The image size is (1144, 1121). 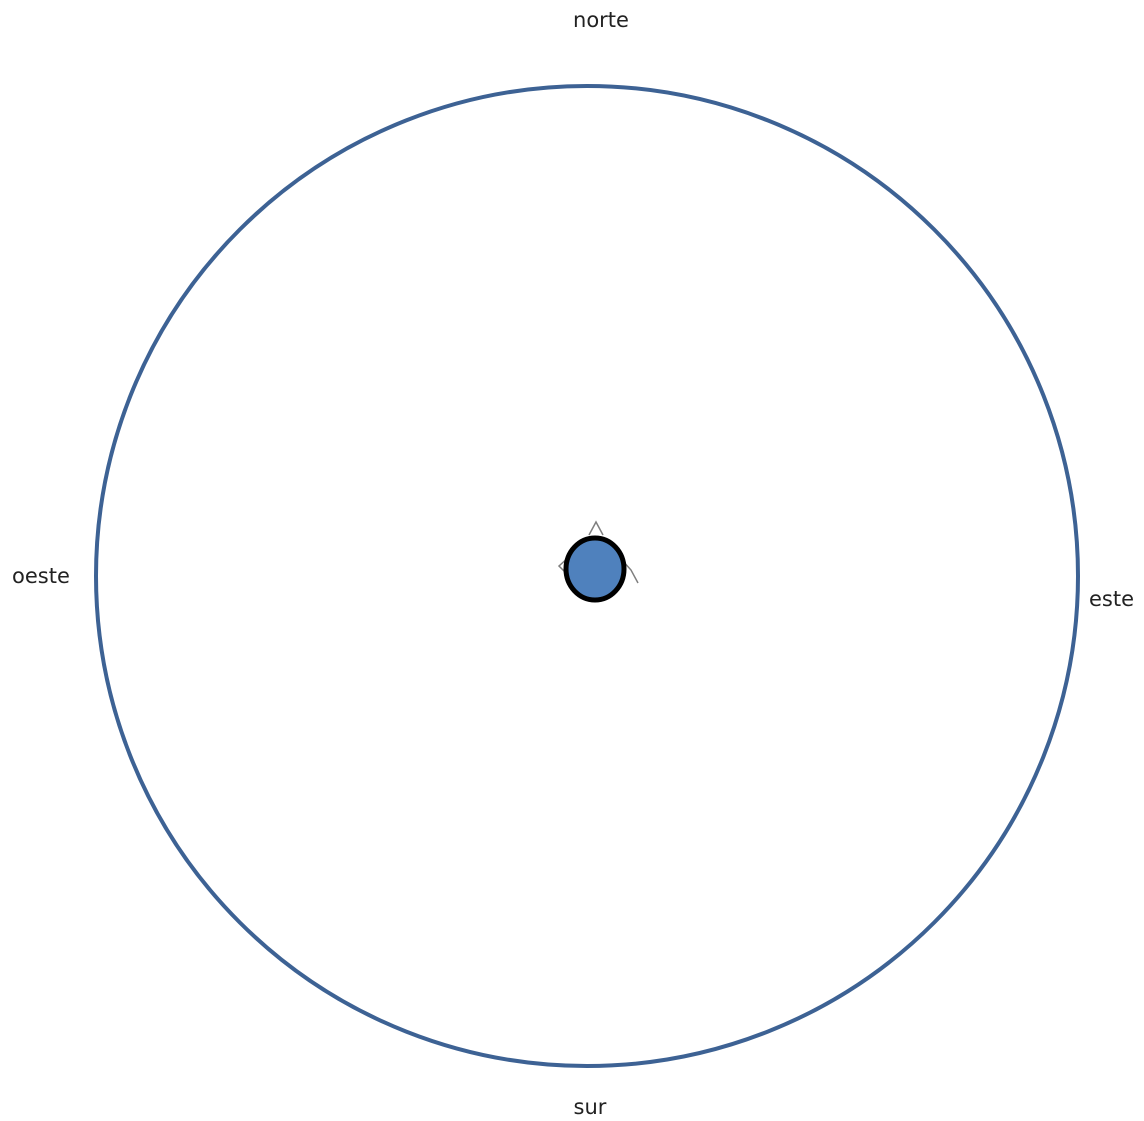 What do you see at coordinates (596, 528) in the screenshot?
I see `tick-mark-north` at bounding box center [596, 528].